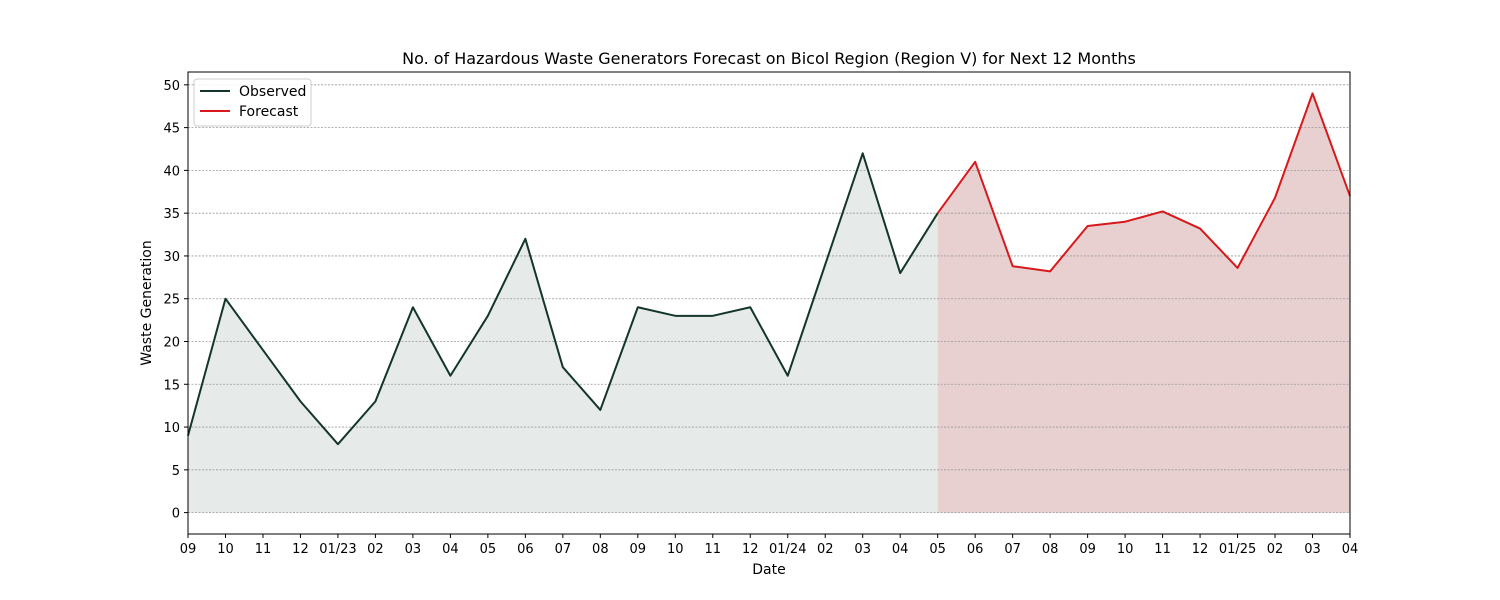  What do you see at coordinates (1237, 549) in the screenshot?
I see `x-tick-label: 01/25` at bounding box center [1237, 549].